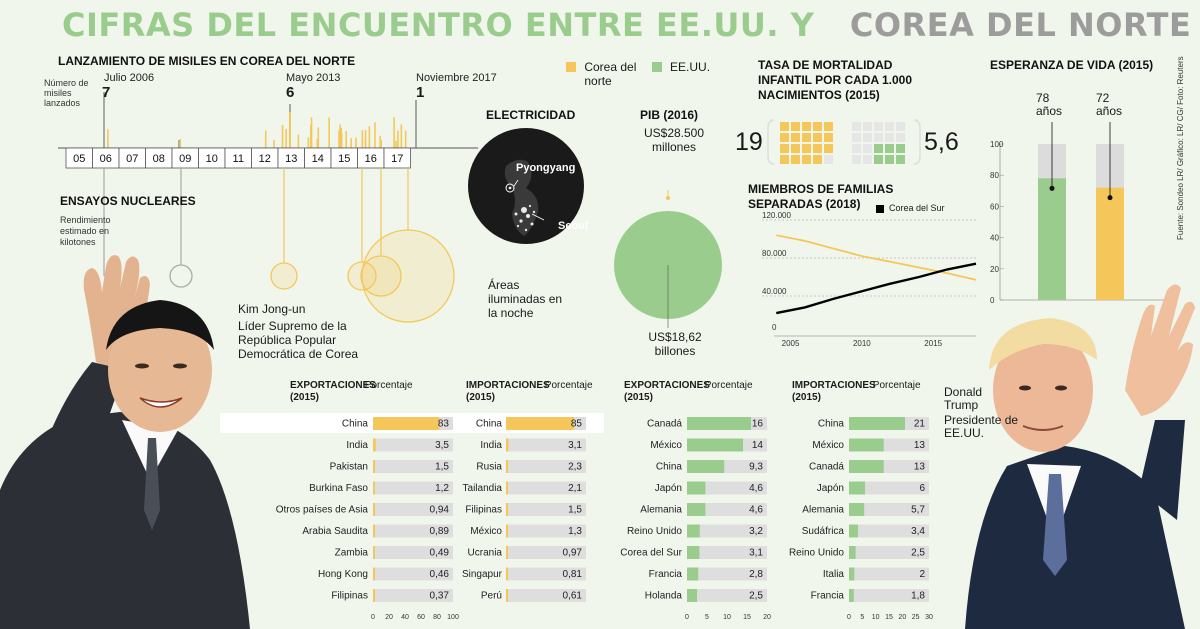  I want to click on life-tick: 40, so click(994, 238).